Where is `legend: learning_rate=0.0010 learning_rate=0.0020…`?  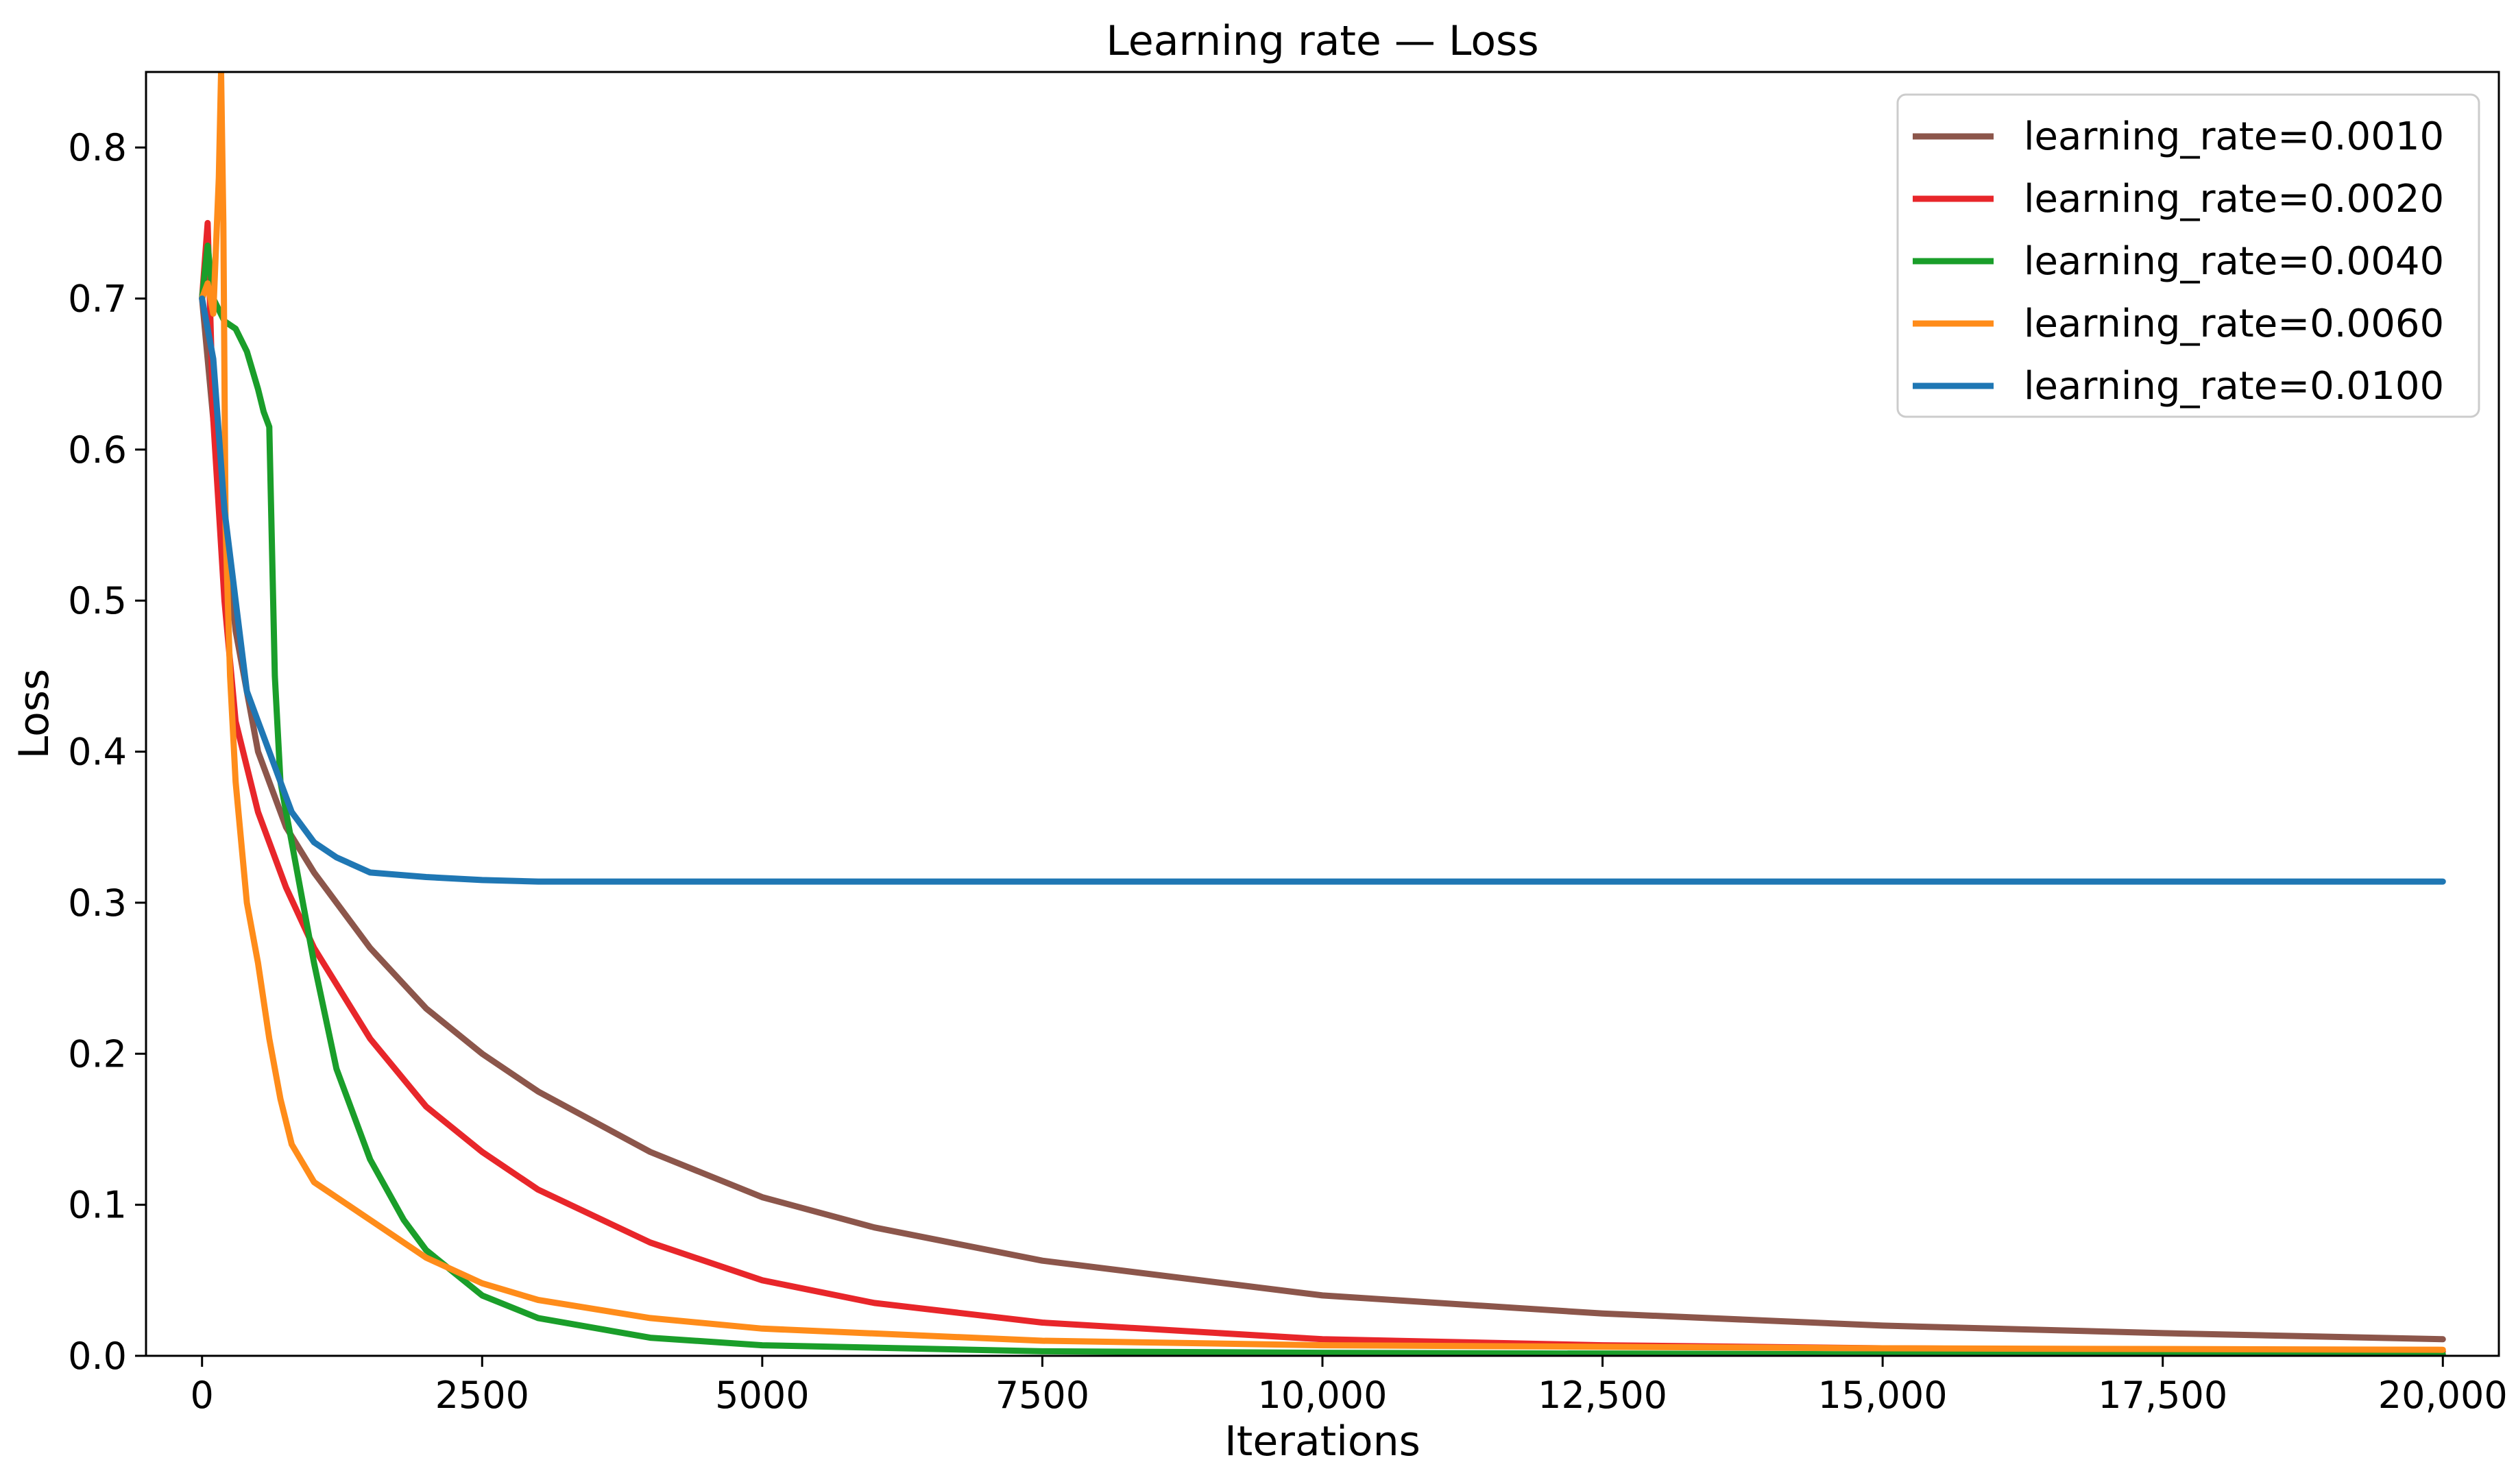 legend: learning_rate=0.0010 learning_rate=0.0020… is located at coordinates (2188, 255).